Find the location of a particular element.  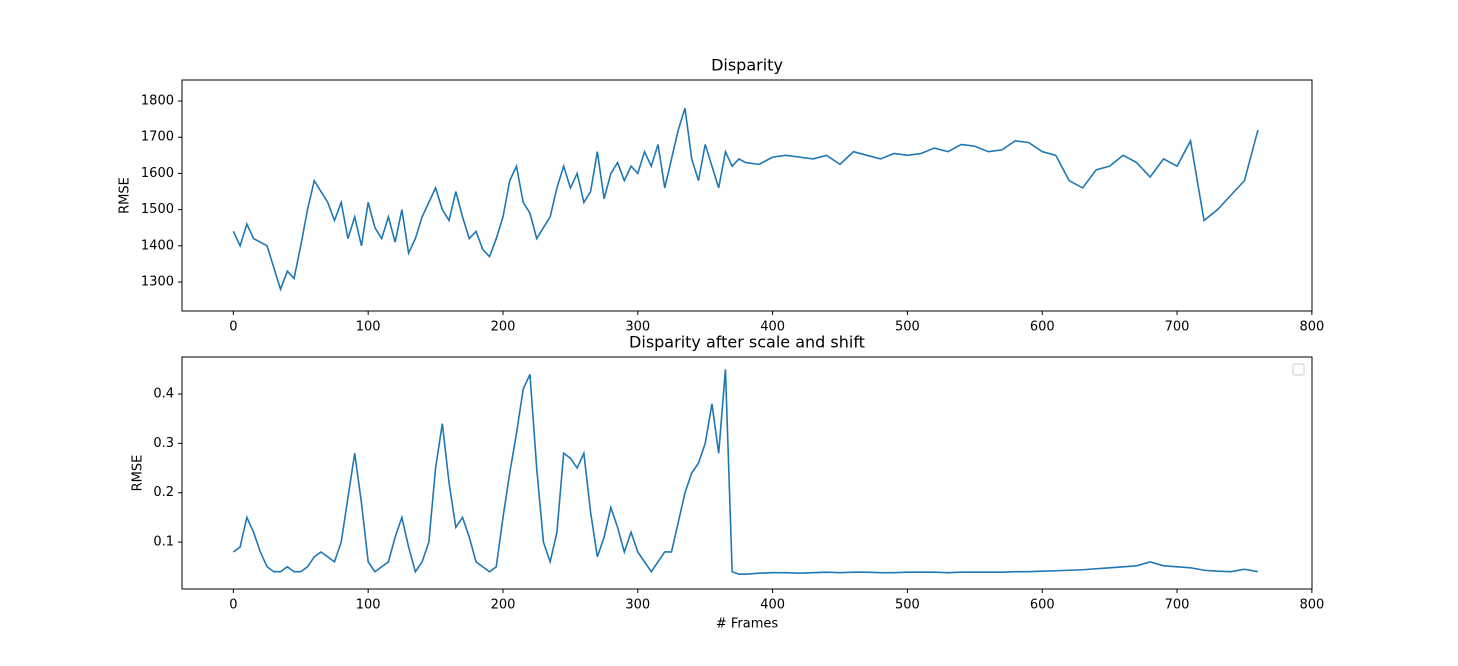

legend-box is located at coordinates (1298, 369).